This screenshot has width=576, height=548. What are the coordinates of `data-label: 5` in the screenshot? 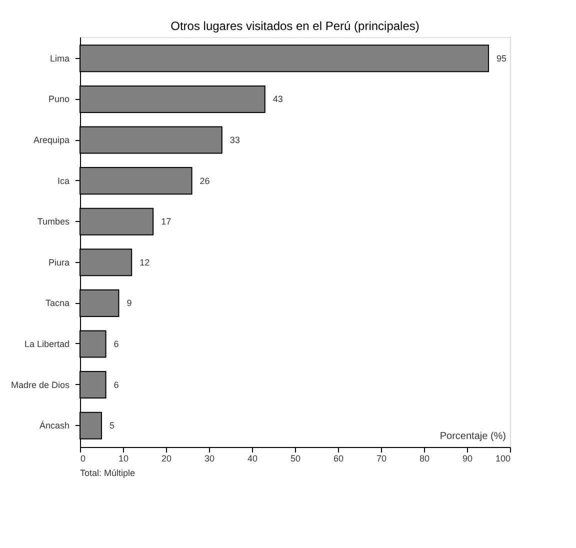 It's located at (112, 425).